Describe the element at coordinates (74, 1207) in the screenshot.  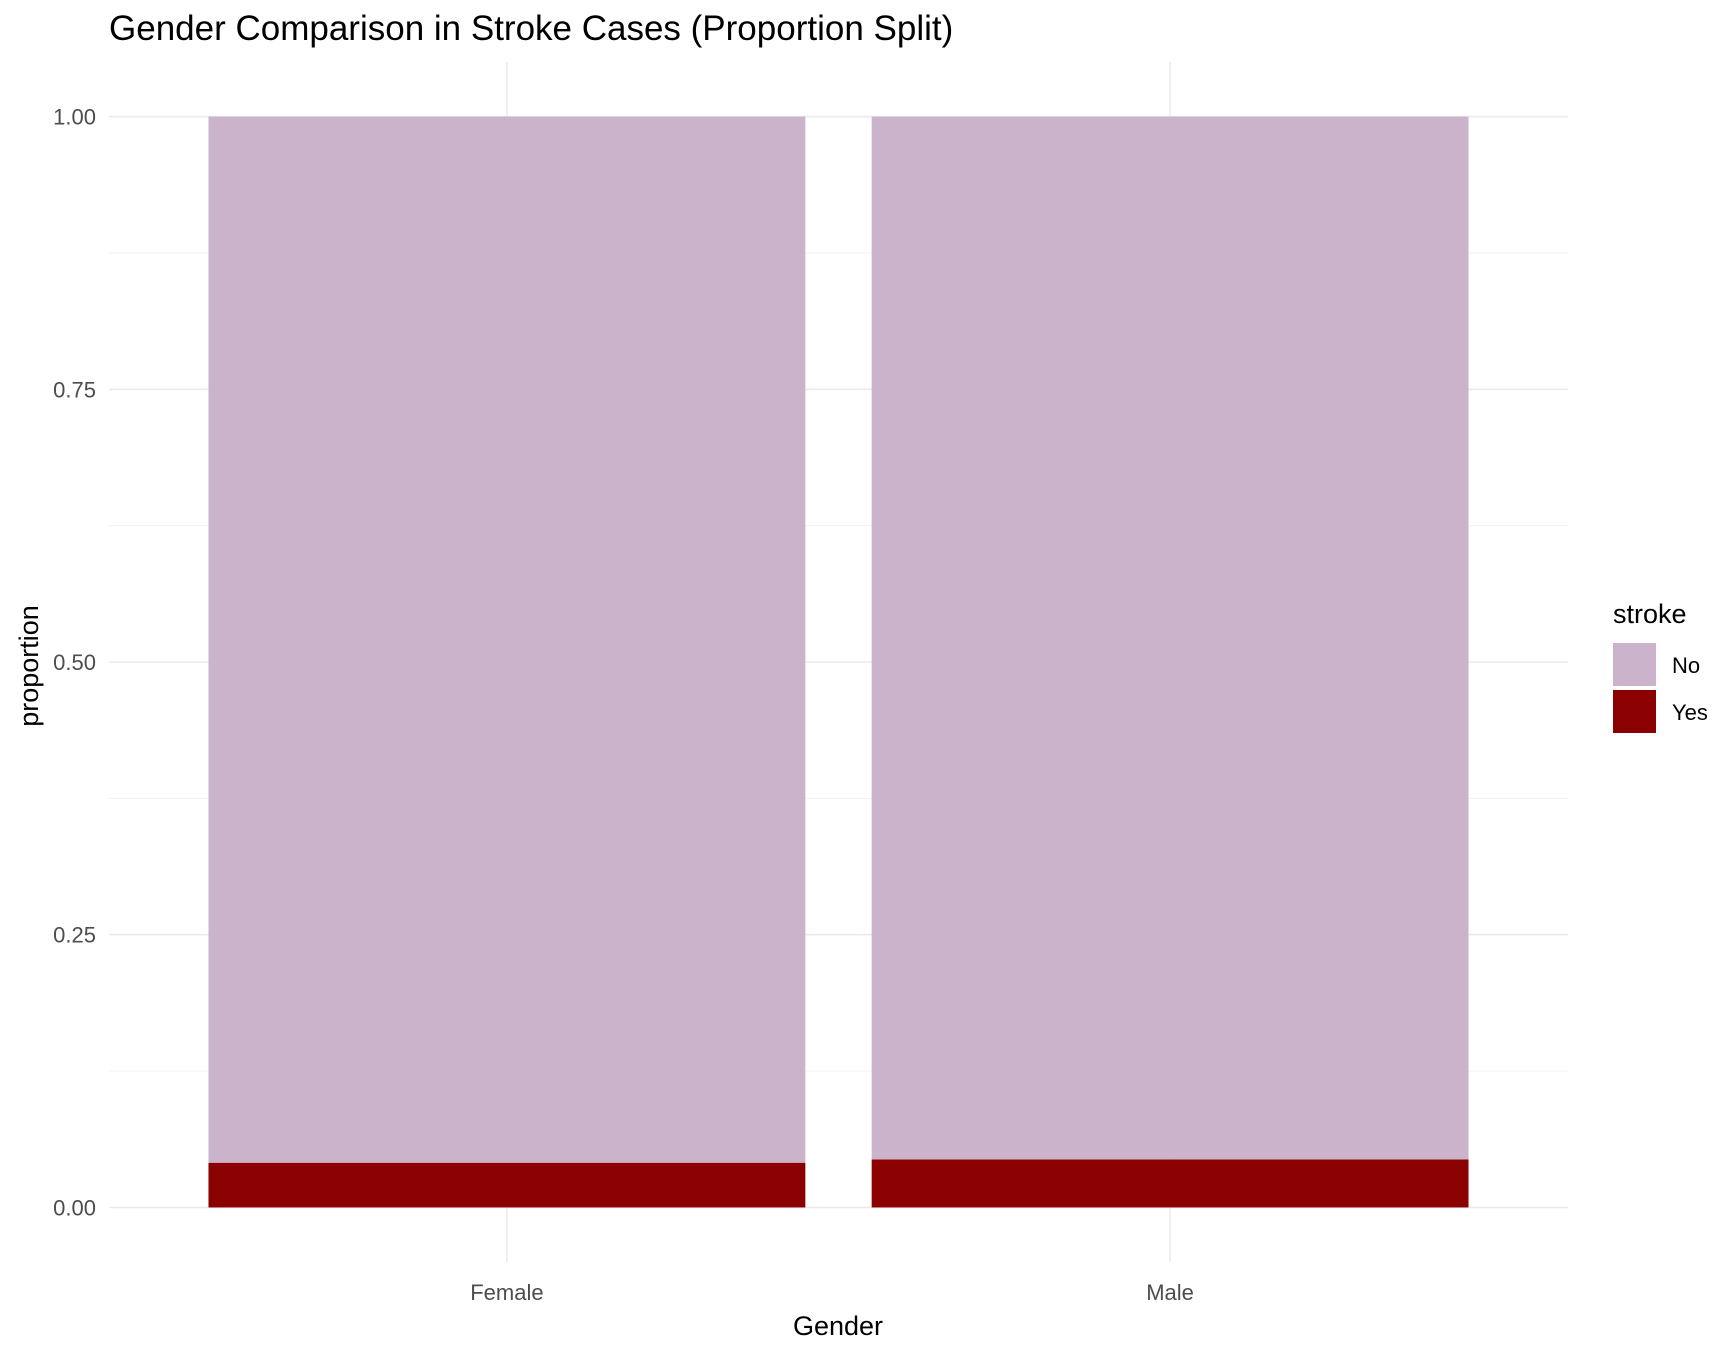
I see `y-tick-label: 0.00` at that location.